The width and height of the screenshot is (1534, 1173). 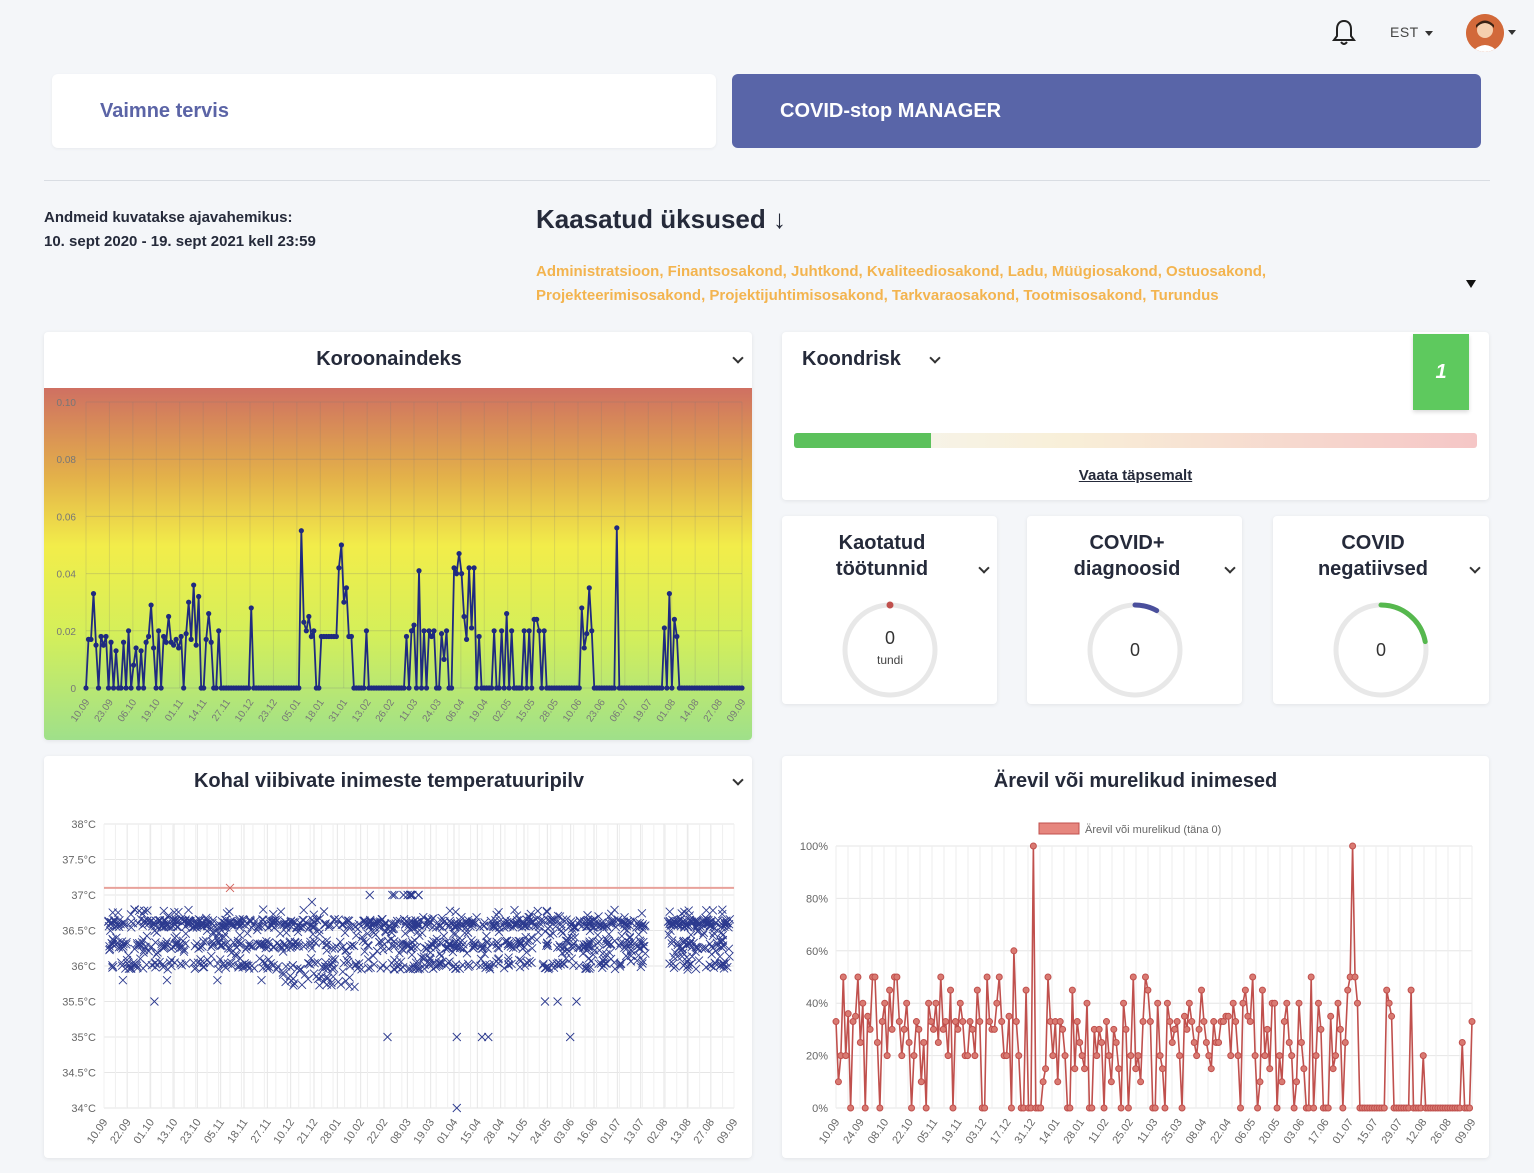 What do you see at coordinates (128, 710) in the screenshot?
I see `x-tick-label: 06.10` at bounding box center [128, 710].